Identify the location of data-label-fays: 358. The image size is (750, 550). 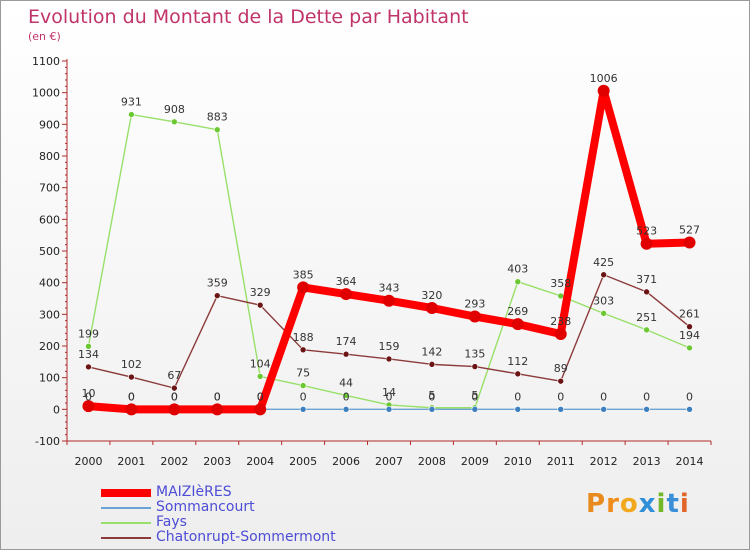
(560, 283).